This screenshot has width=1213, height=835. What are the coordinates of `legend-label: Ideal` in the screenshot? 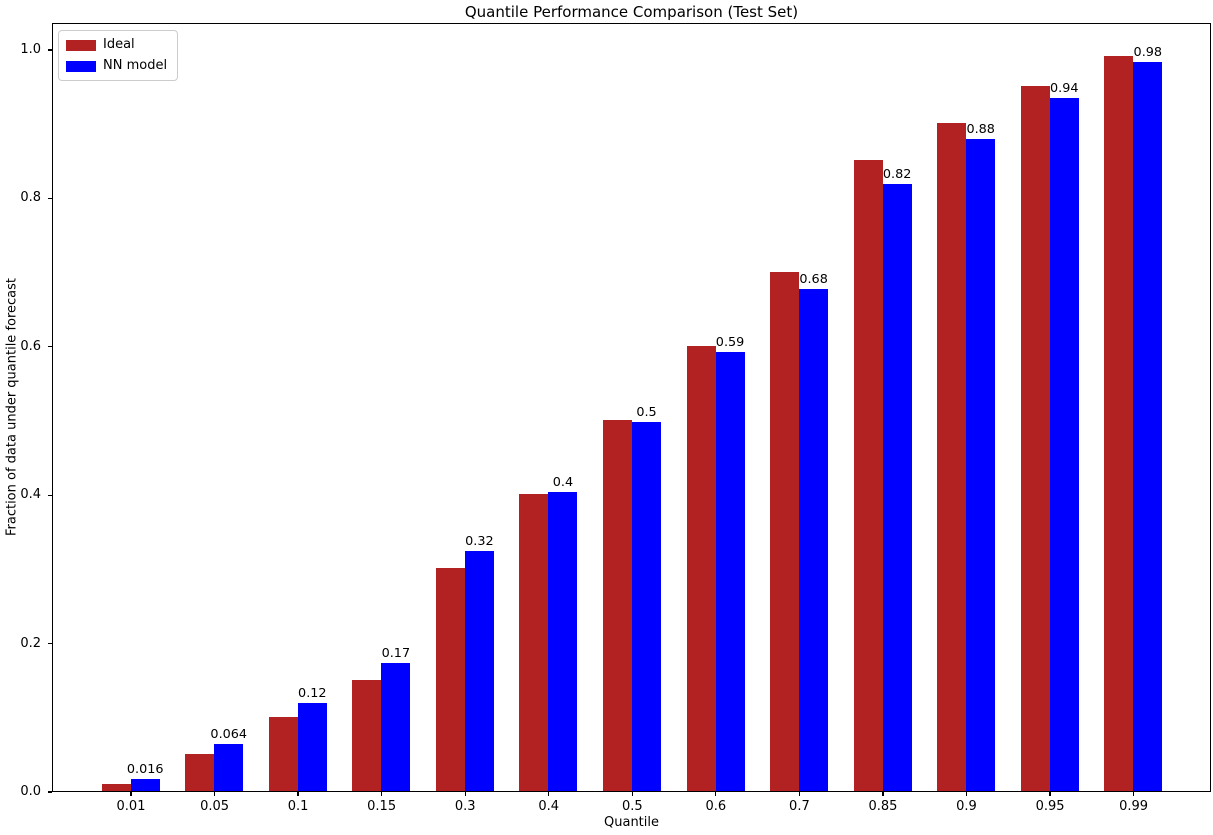 It's located at (119, 44).